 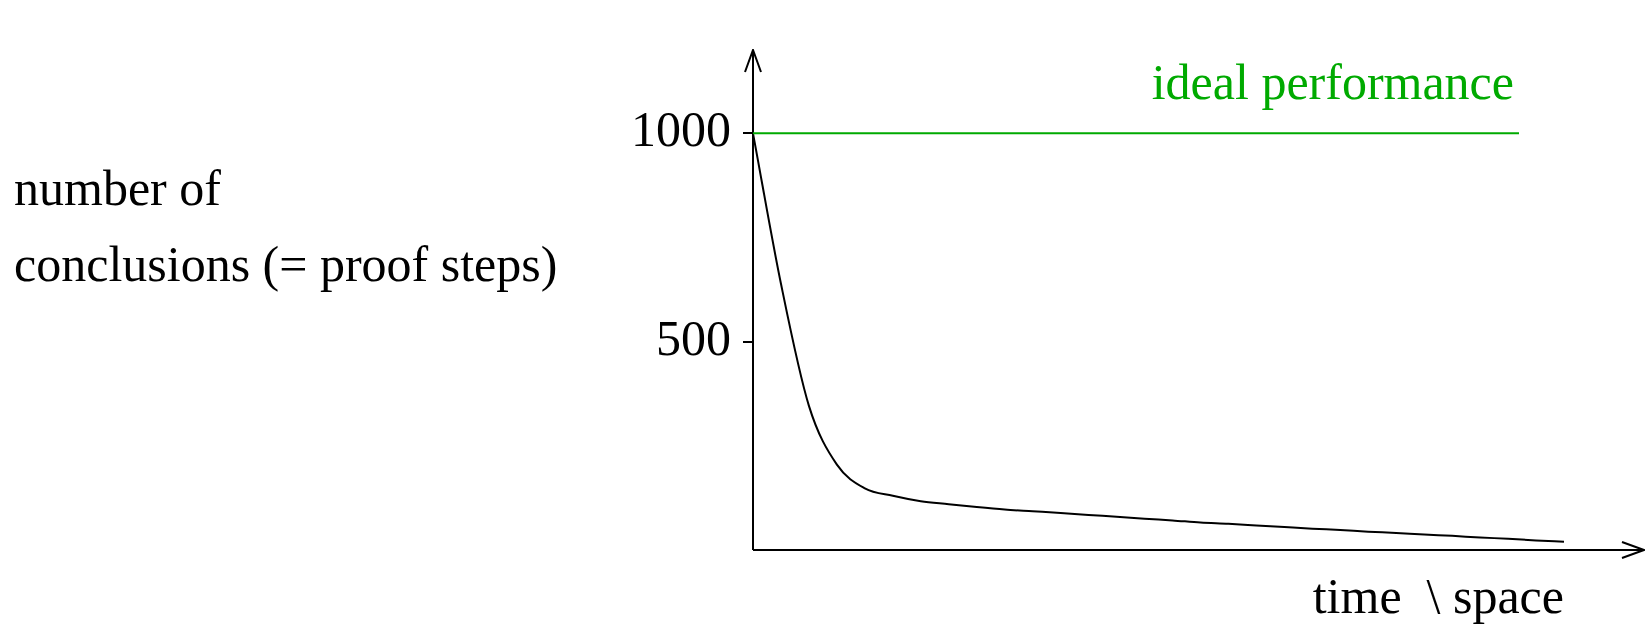 What do you see at coordinates (1332, 82) in the screenshot?
I see `ref-line-label: ideal performance` at bounding box center [1332, 82].